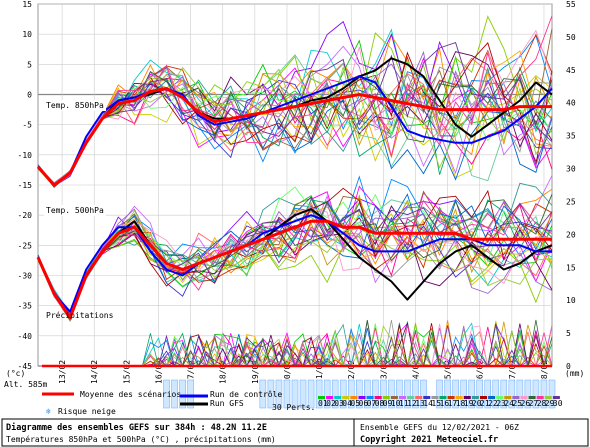  I want to click on precip-label: Précipitations, so click(80, 315).